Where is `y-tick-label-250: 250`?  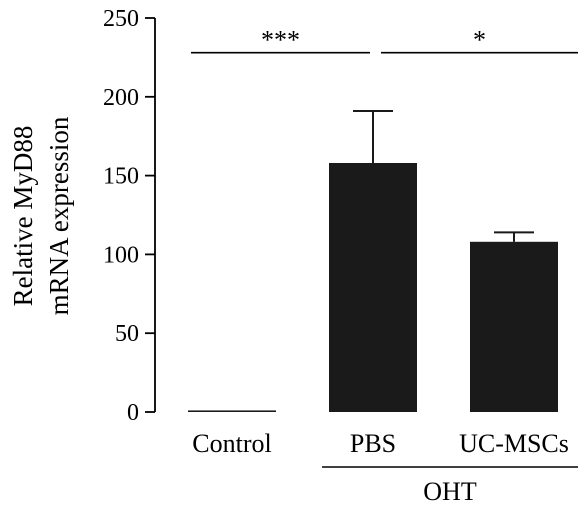
y-tick-label-250: 250 is located at coordinates (121, 19).